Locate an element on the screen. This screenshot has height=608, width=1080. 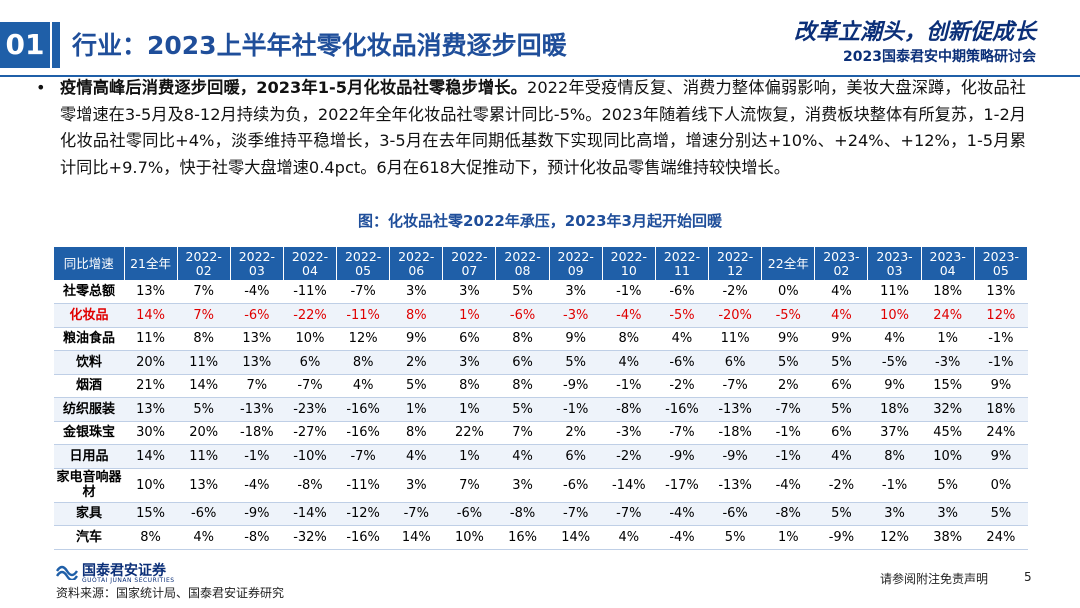
table-cell: 6% is located at coordinates (576, 456).